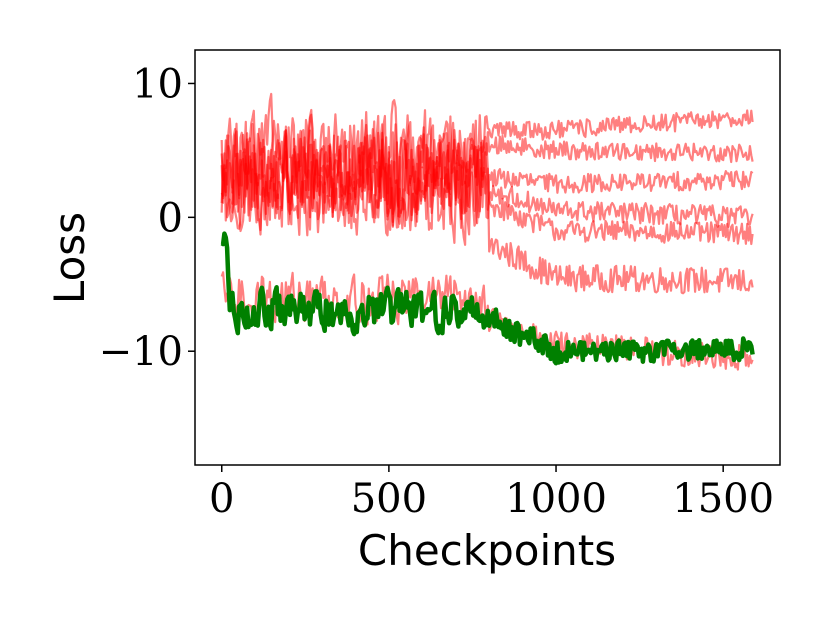  What do you see at coordinates (147, 218) in the screenshot?
I see `y-axis: 10 0 −10` at bounding box center [147, 218].